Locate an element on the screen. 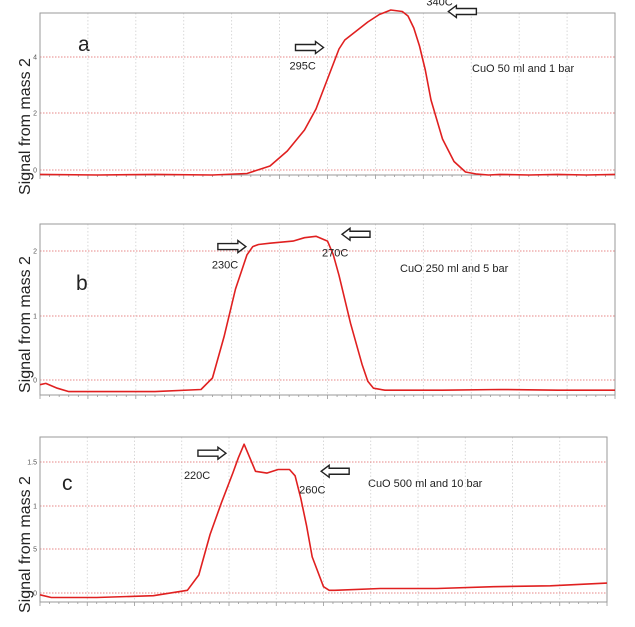 This screenshot has width=635, height=627. temperature-annotation: 260C is located at coordinates (312, 490).